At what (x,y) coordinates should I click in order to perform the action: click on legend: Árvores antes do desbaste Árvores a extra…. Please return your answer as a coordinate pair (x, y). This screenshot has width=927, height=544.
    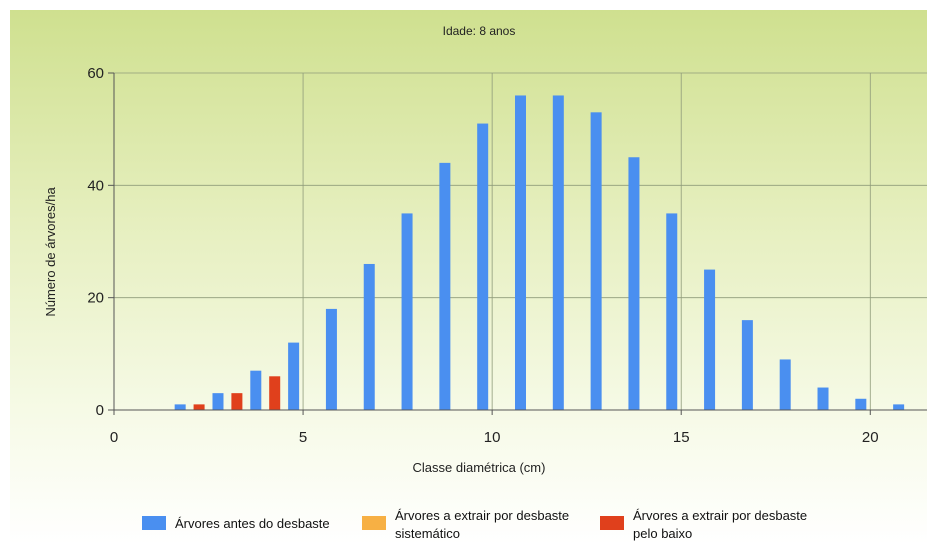
    Looking at the image, I should click on (474, 524).